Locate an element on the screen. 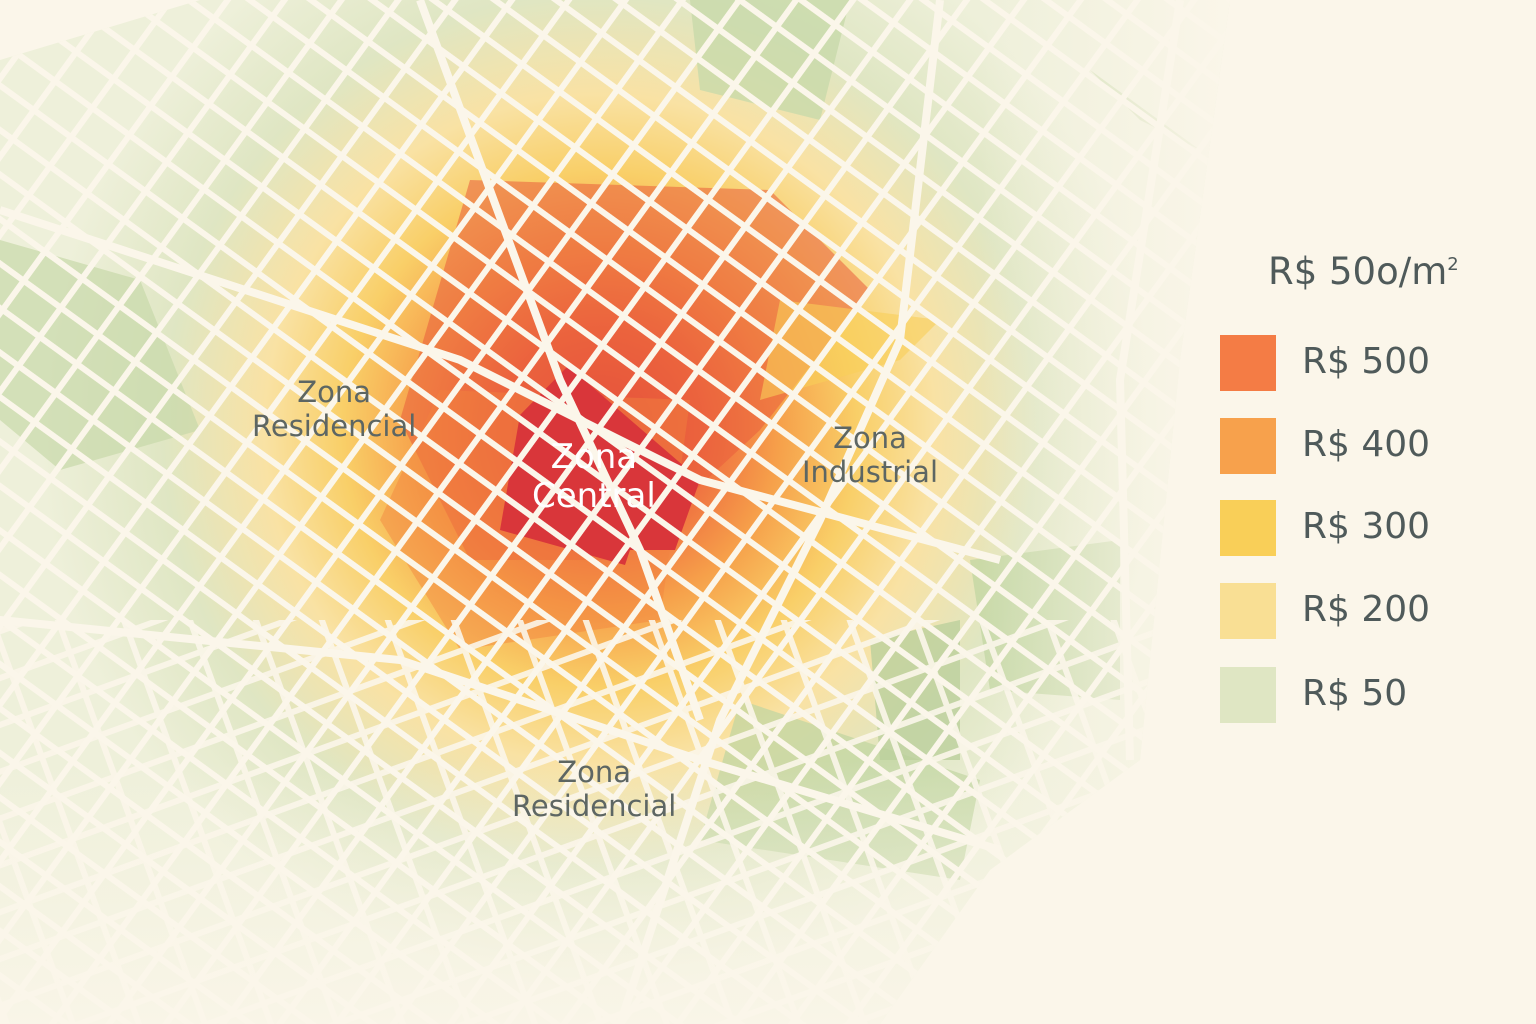  zone-label-residencial-west: Zona Residencial is located at coordinates (334, 409).